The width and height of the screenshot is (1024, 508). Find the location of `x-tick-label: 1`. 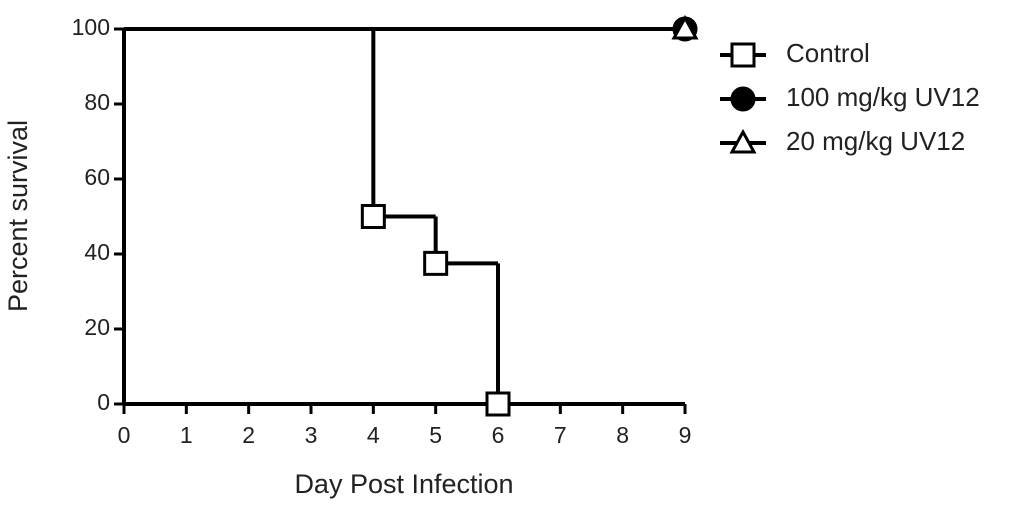

x-tick-label: 1 is located at coordinates (186, 435).